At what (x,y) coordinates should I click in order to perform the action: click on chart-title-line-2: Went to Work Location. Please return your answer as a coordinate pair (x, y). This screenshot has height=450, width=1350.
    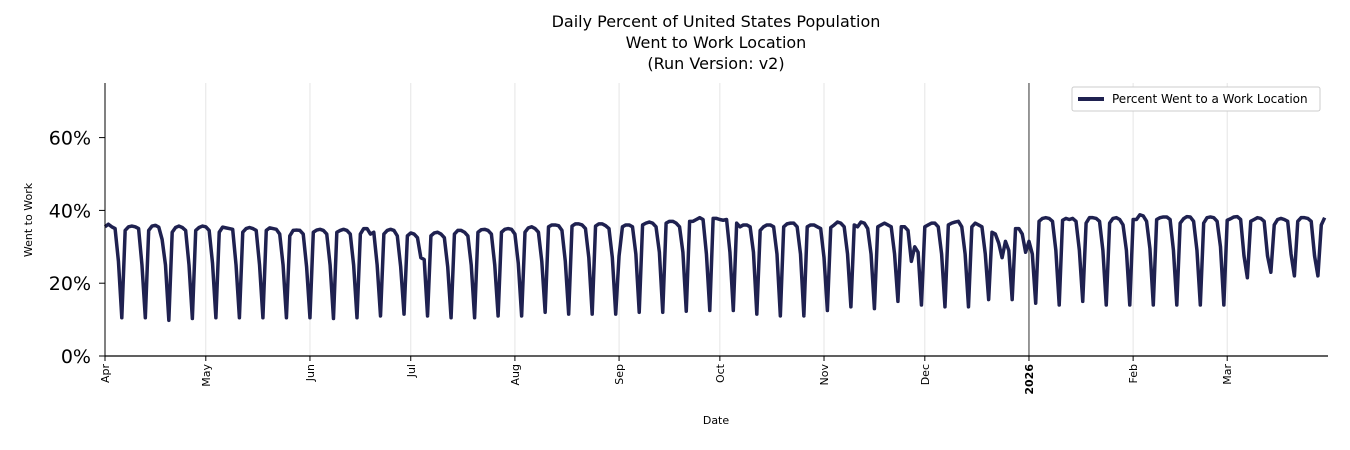
    Looking at the image, I should click on (716, 42).